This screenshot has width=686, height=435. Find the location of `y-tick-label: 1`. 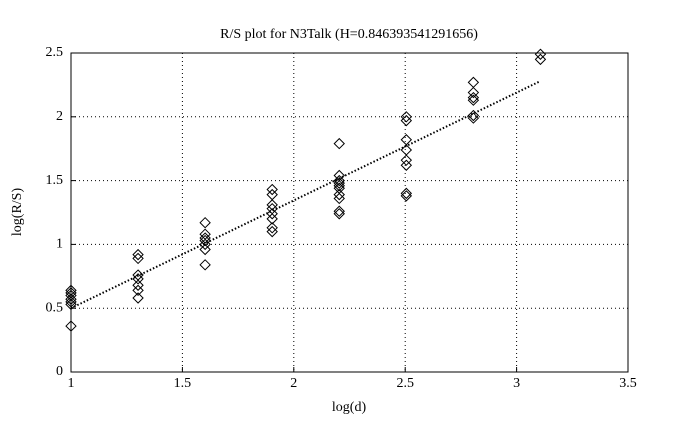

y-tick-label: 1 is located at coordinates (59, 244).